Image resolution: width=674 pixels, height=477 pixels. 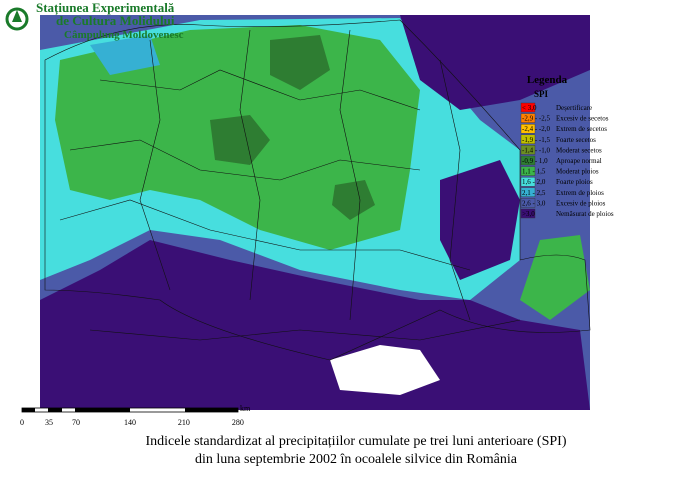 I want to click on legend-subtitle: SPI, so click(x=541, y=94).